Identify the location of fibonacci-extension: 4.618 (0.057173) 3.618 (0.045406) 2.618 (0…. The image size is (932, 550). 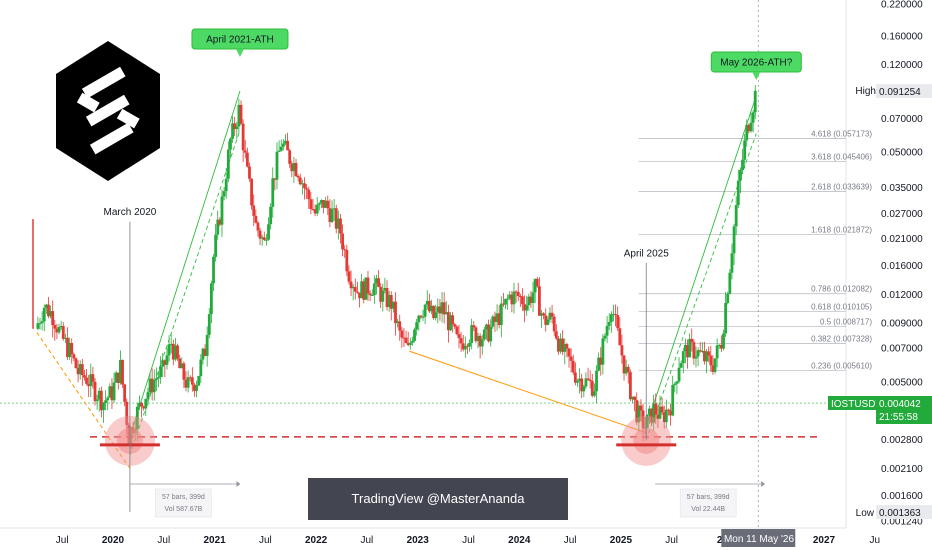
(755, 250).